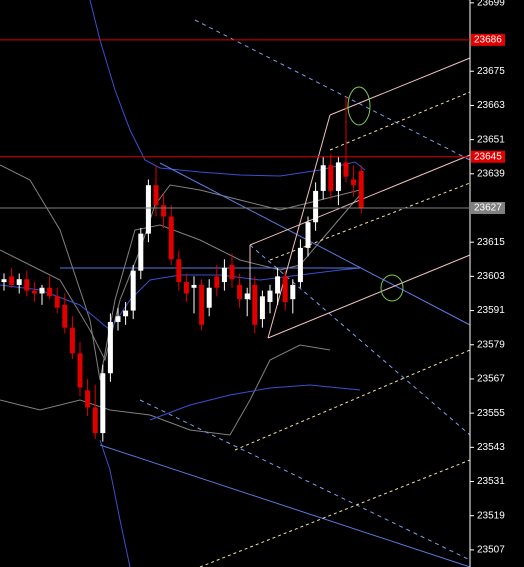  I want to click on y-tick-label: 23615, so click(491, 242).